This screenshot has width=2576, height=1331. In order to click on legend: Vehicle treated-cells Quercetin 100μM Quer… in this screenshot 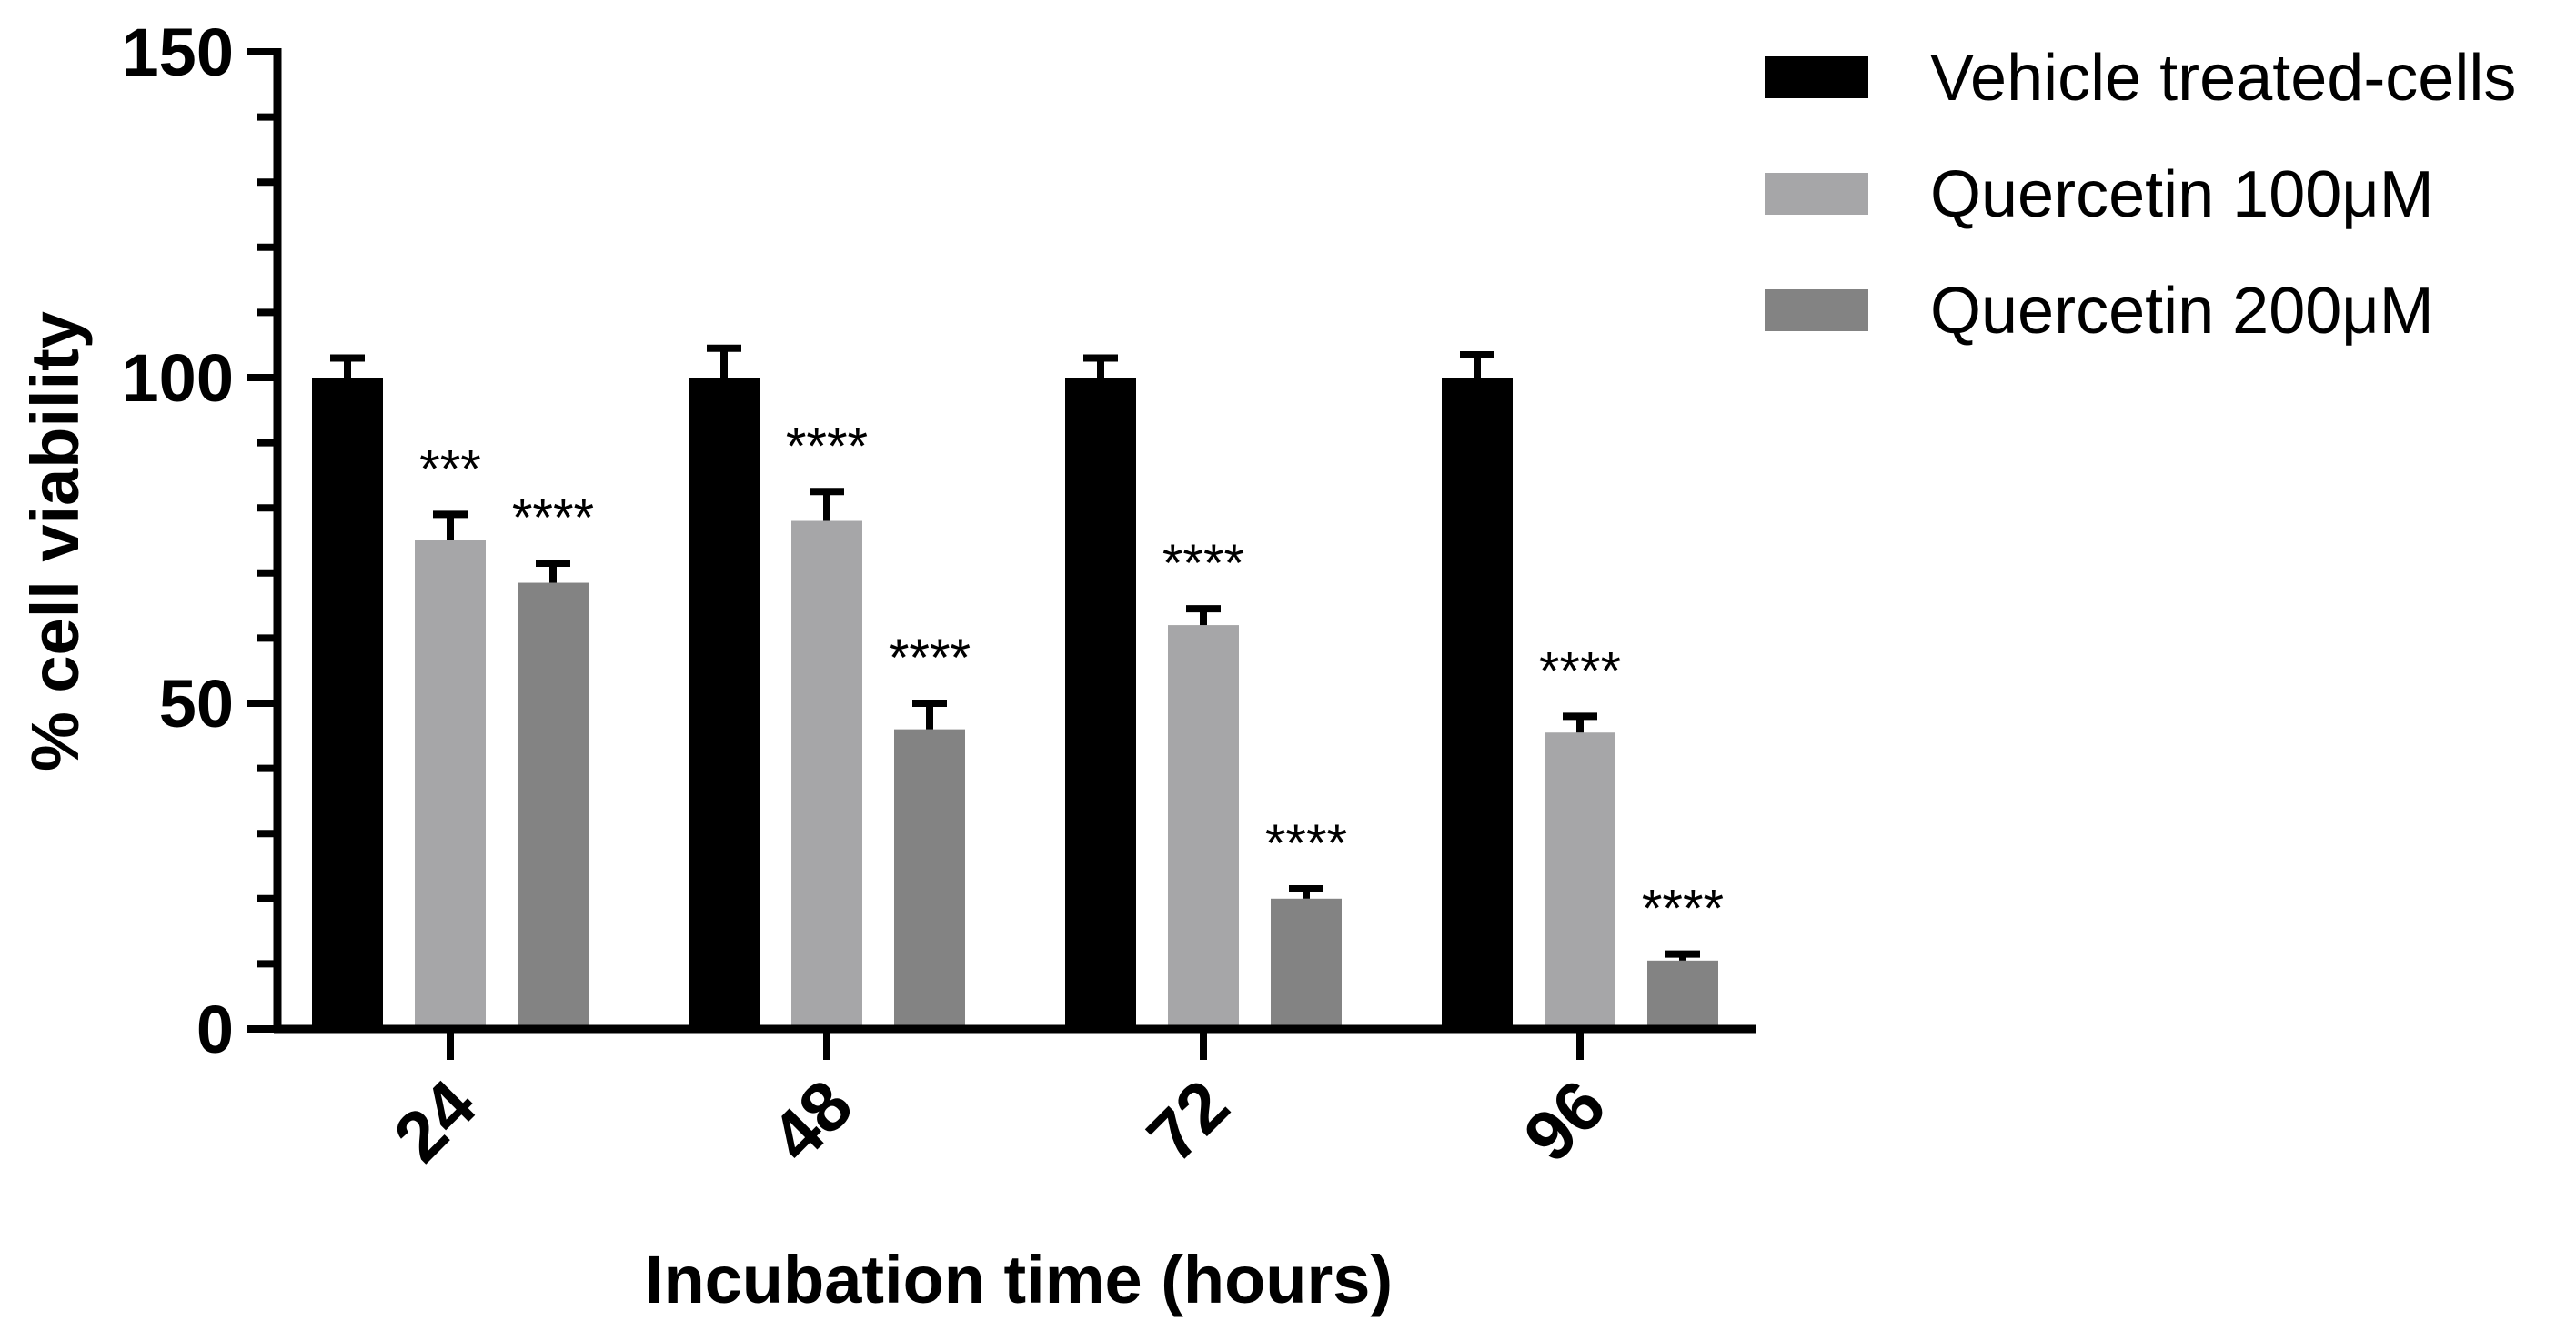, I will do `click(2140, 195)`.